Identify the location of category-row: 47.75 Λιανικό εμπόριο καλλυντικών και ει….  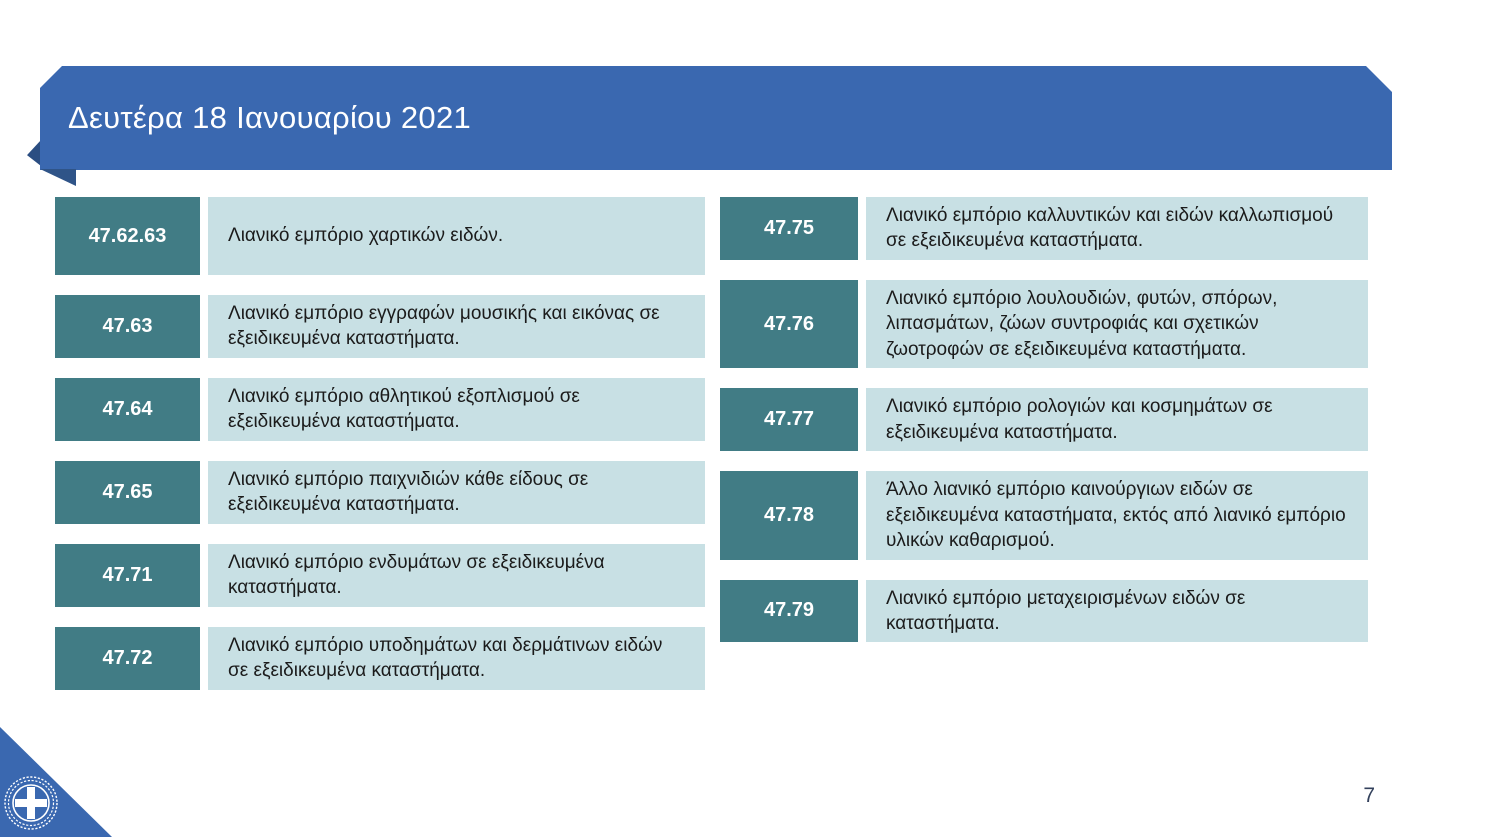
(1044, 228).